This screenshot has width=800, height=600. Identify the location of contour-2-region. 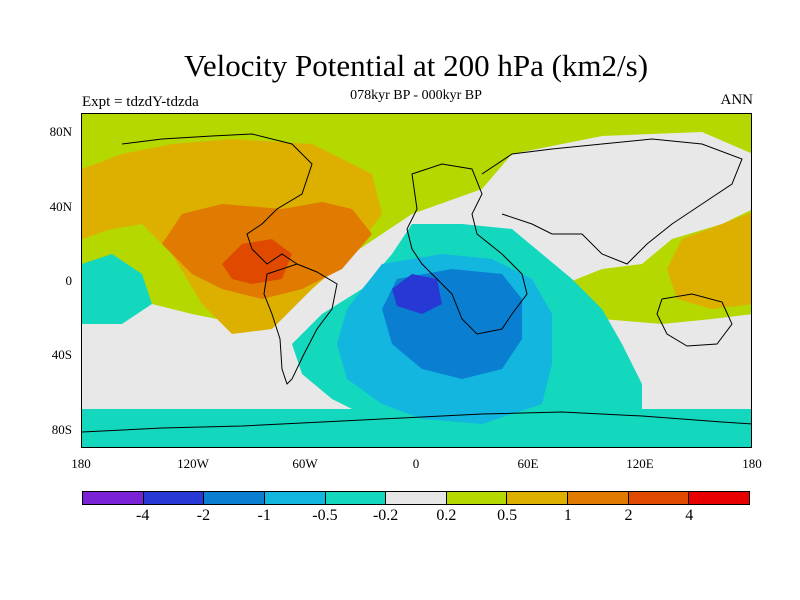
(257, 261).